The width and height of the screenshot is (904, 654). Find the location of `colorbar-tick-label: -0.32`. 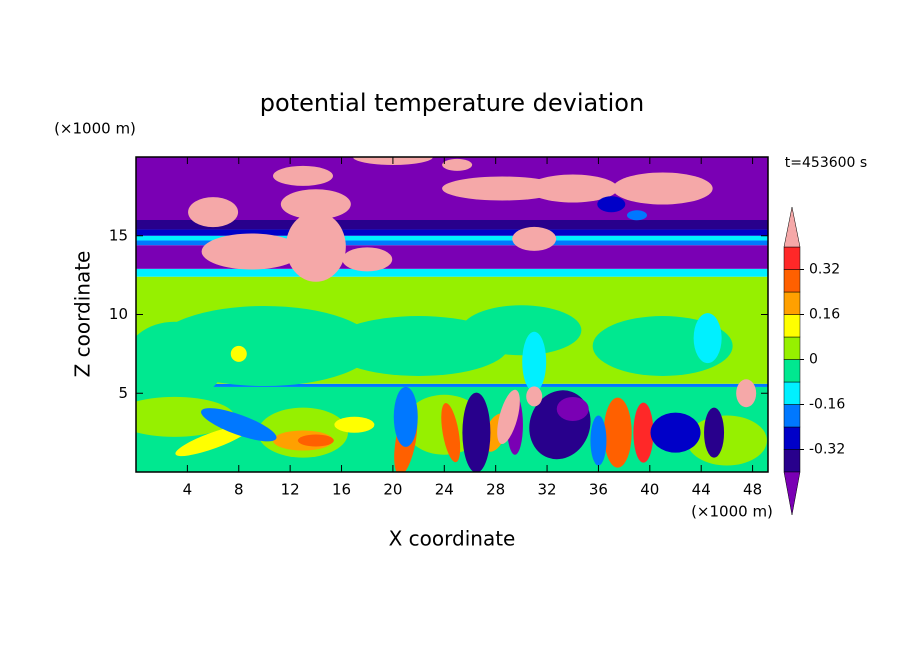

colorbar-tick-label: -0.32 is located at coordinates (827, 450).